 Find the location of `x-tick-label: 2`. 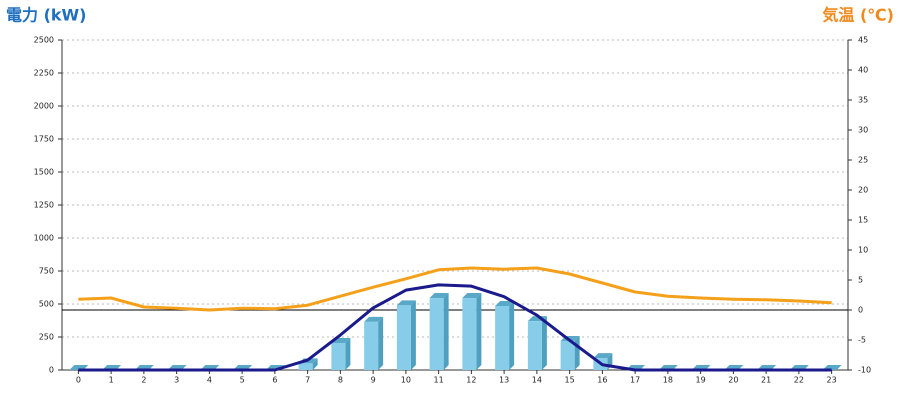

x-tick-label: 2 is located at coordinates (143, 380).